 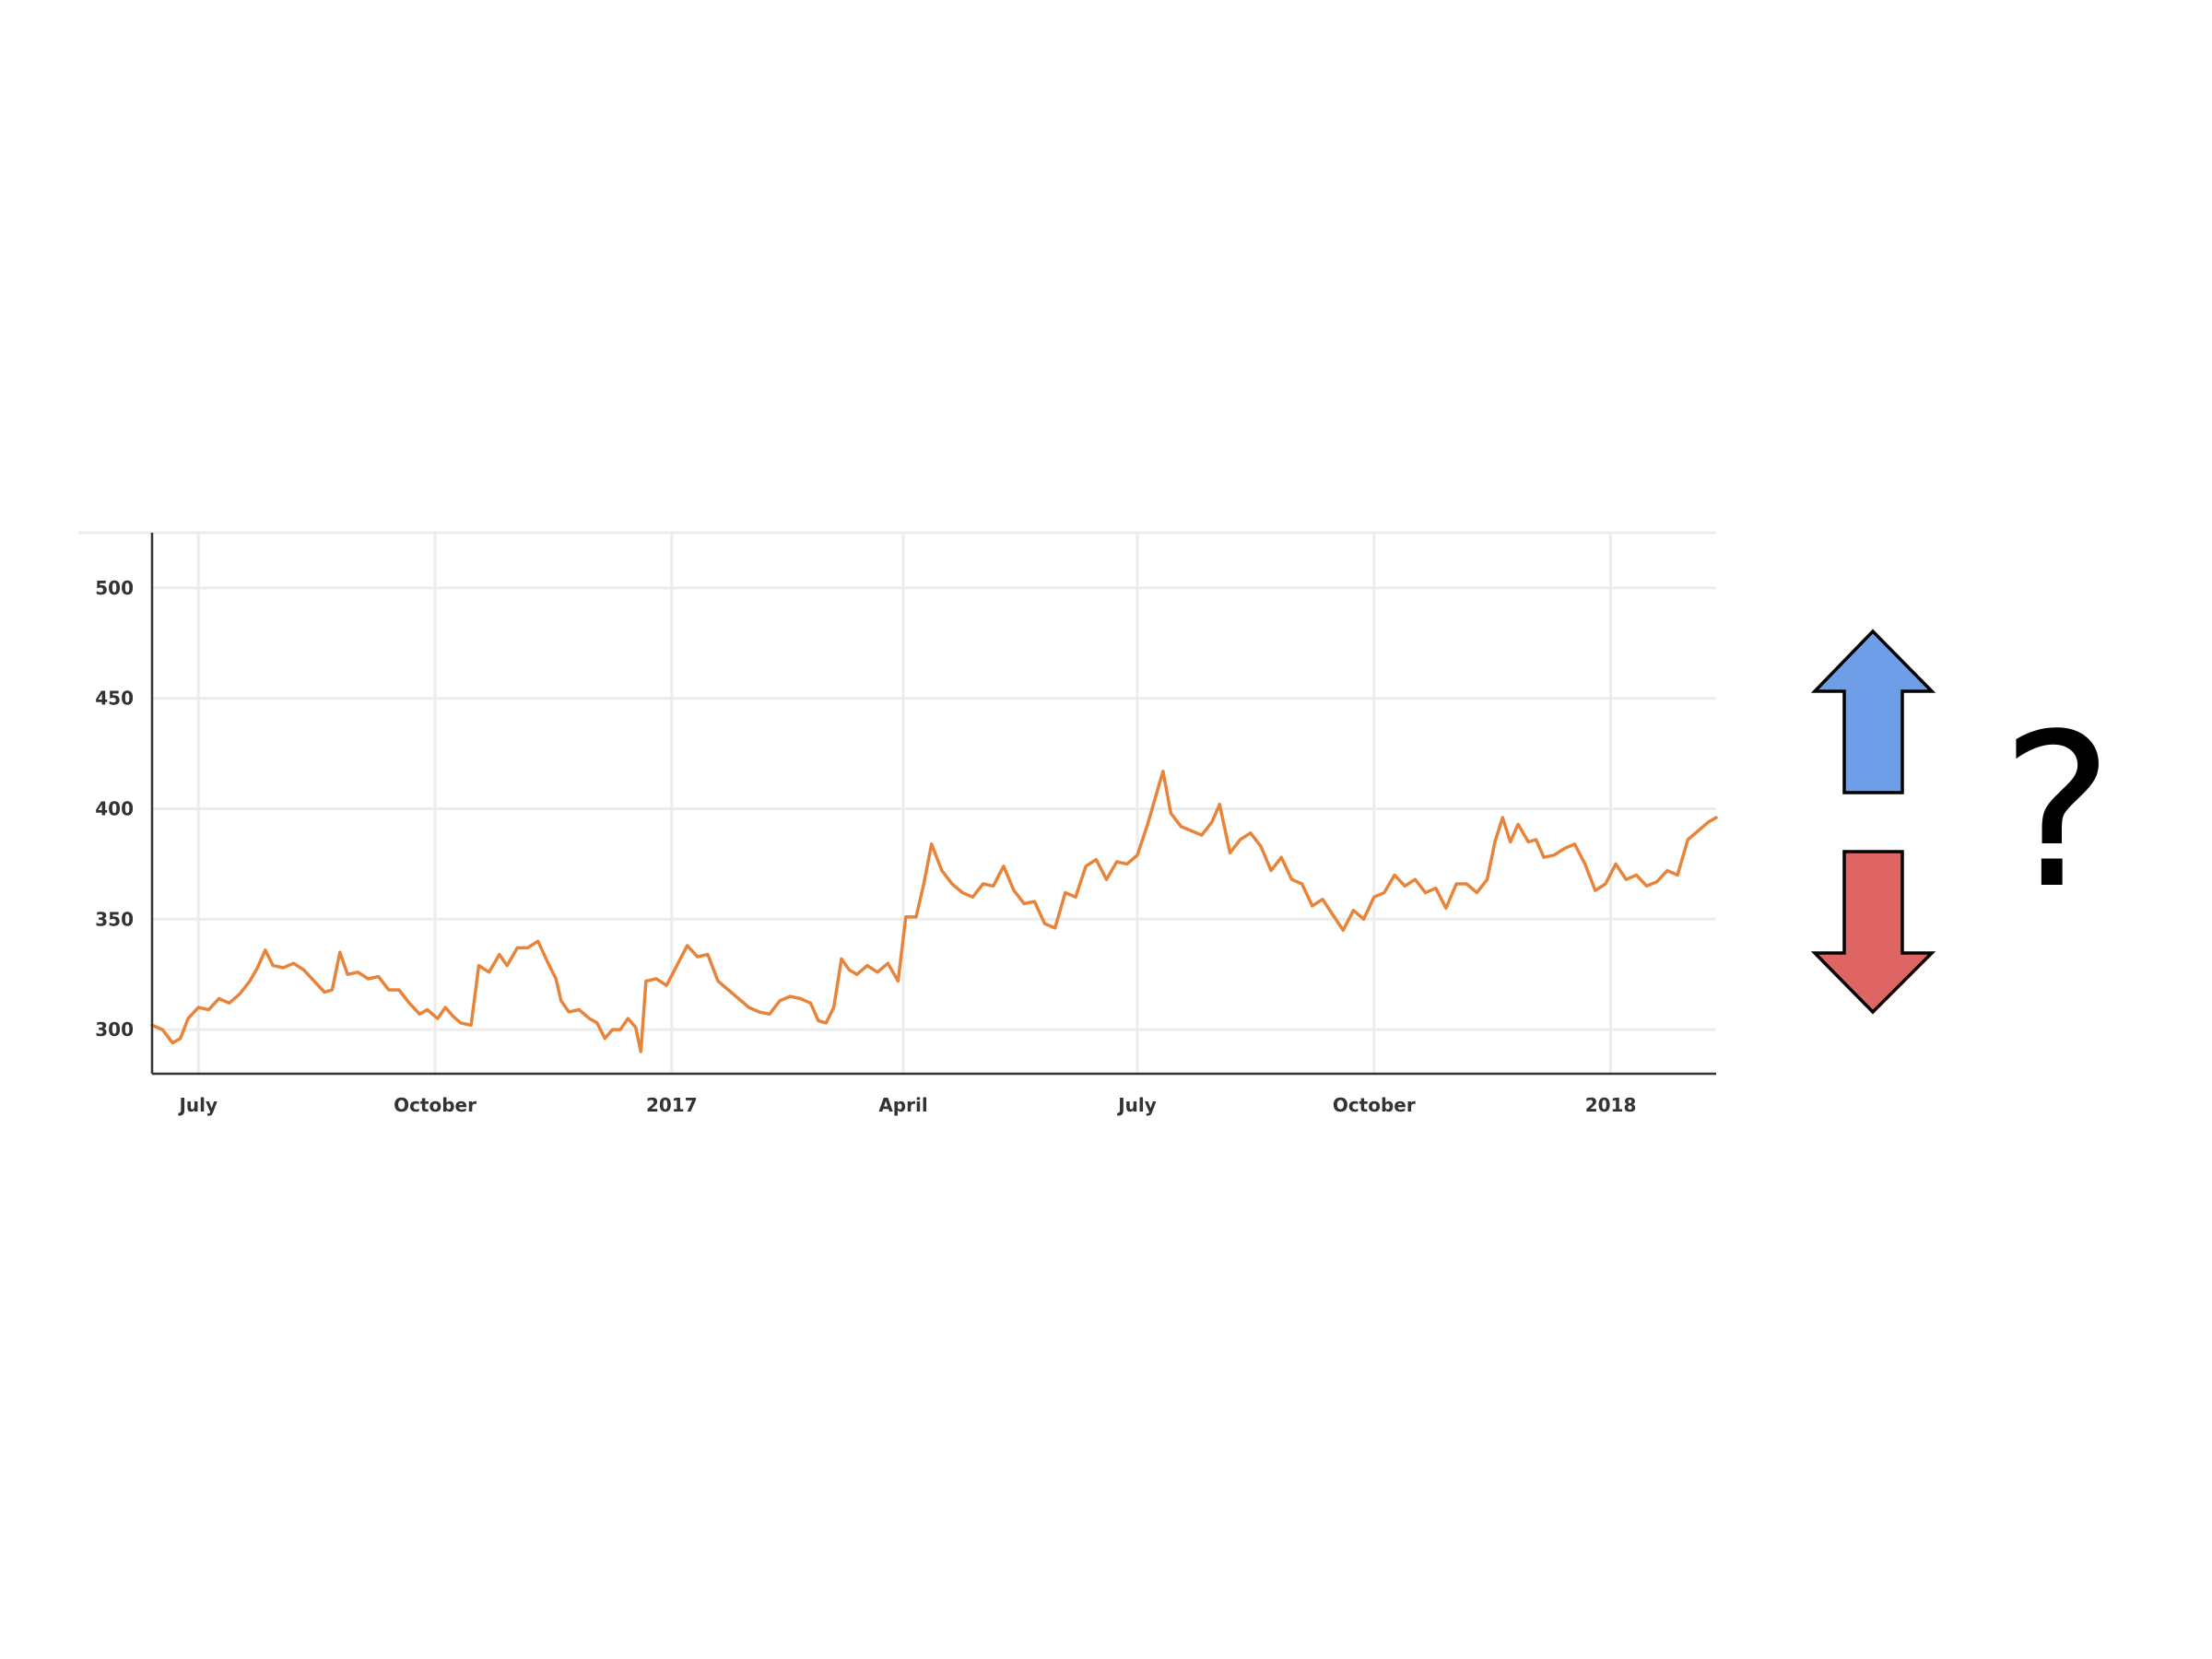 What do you see at coordinates (1873, 711) in the screenshot?
I see `up-arrow-icon` at bounding box center [1873, 711].